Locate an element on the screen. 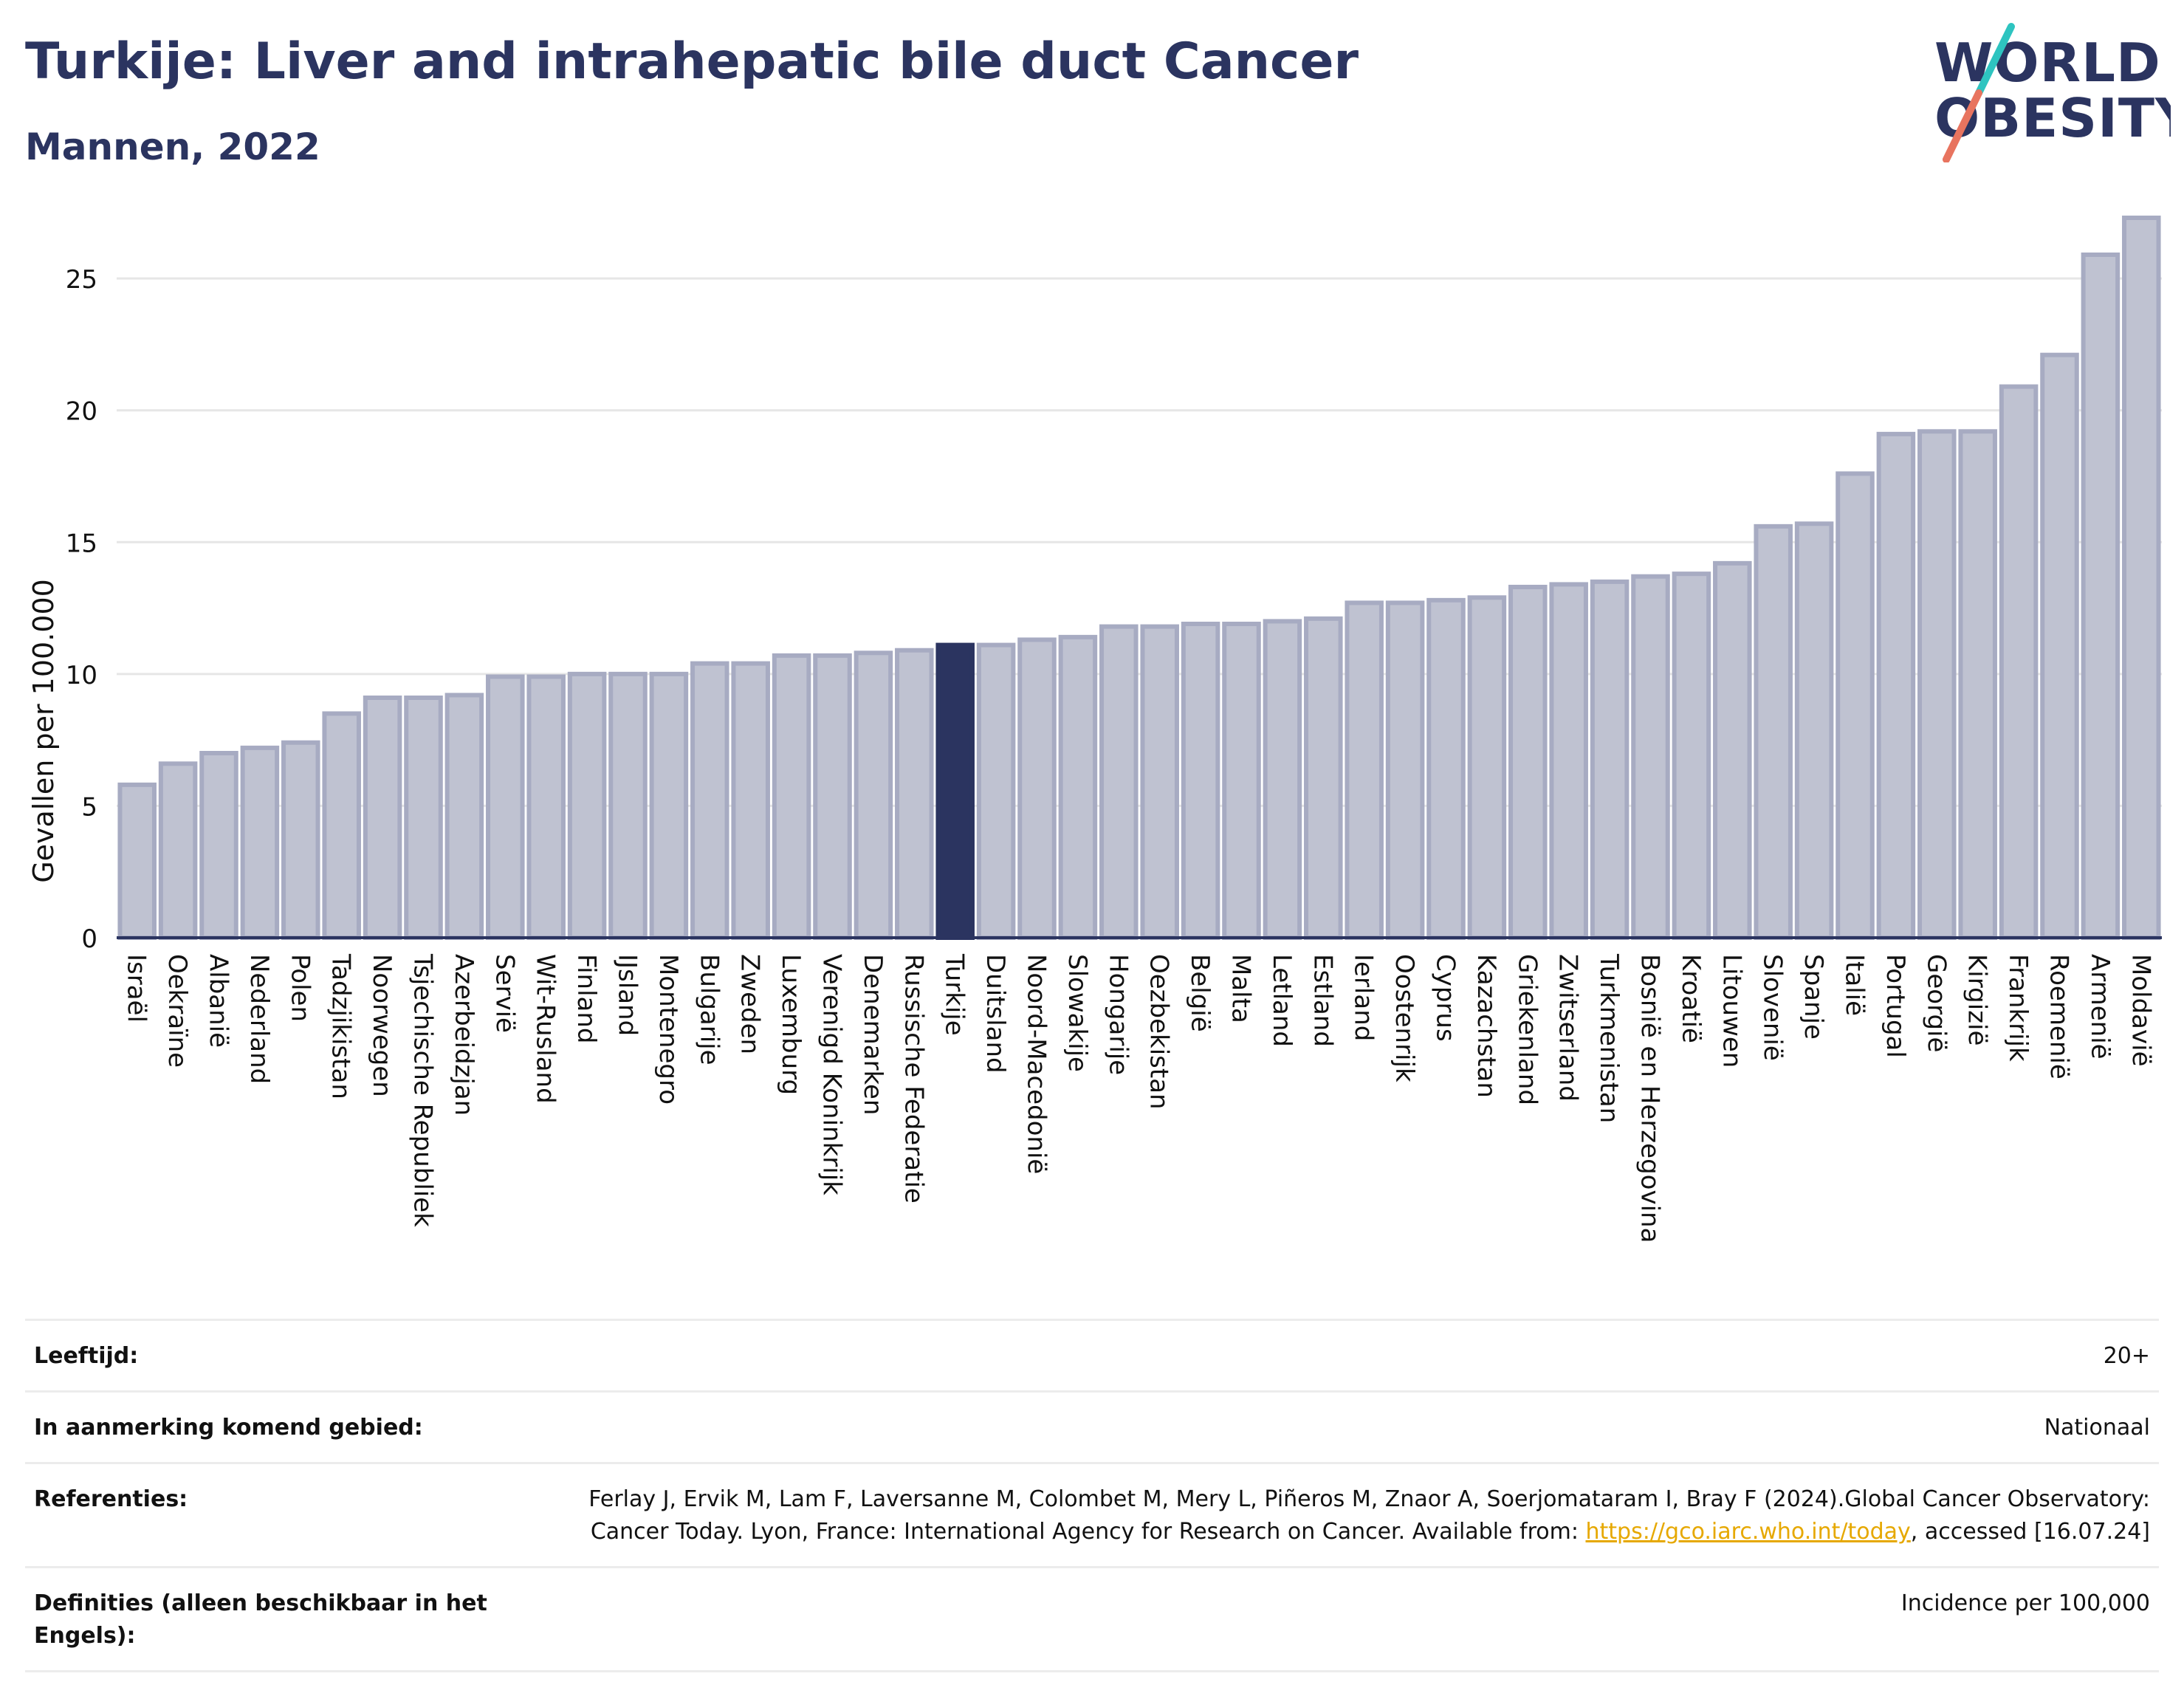 The image size is (2184, 1696). bar-litouwen is located at coordinates (1733, 750).